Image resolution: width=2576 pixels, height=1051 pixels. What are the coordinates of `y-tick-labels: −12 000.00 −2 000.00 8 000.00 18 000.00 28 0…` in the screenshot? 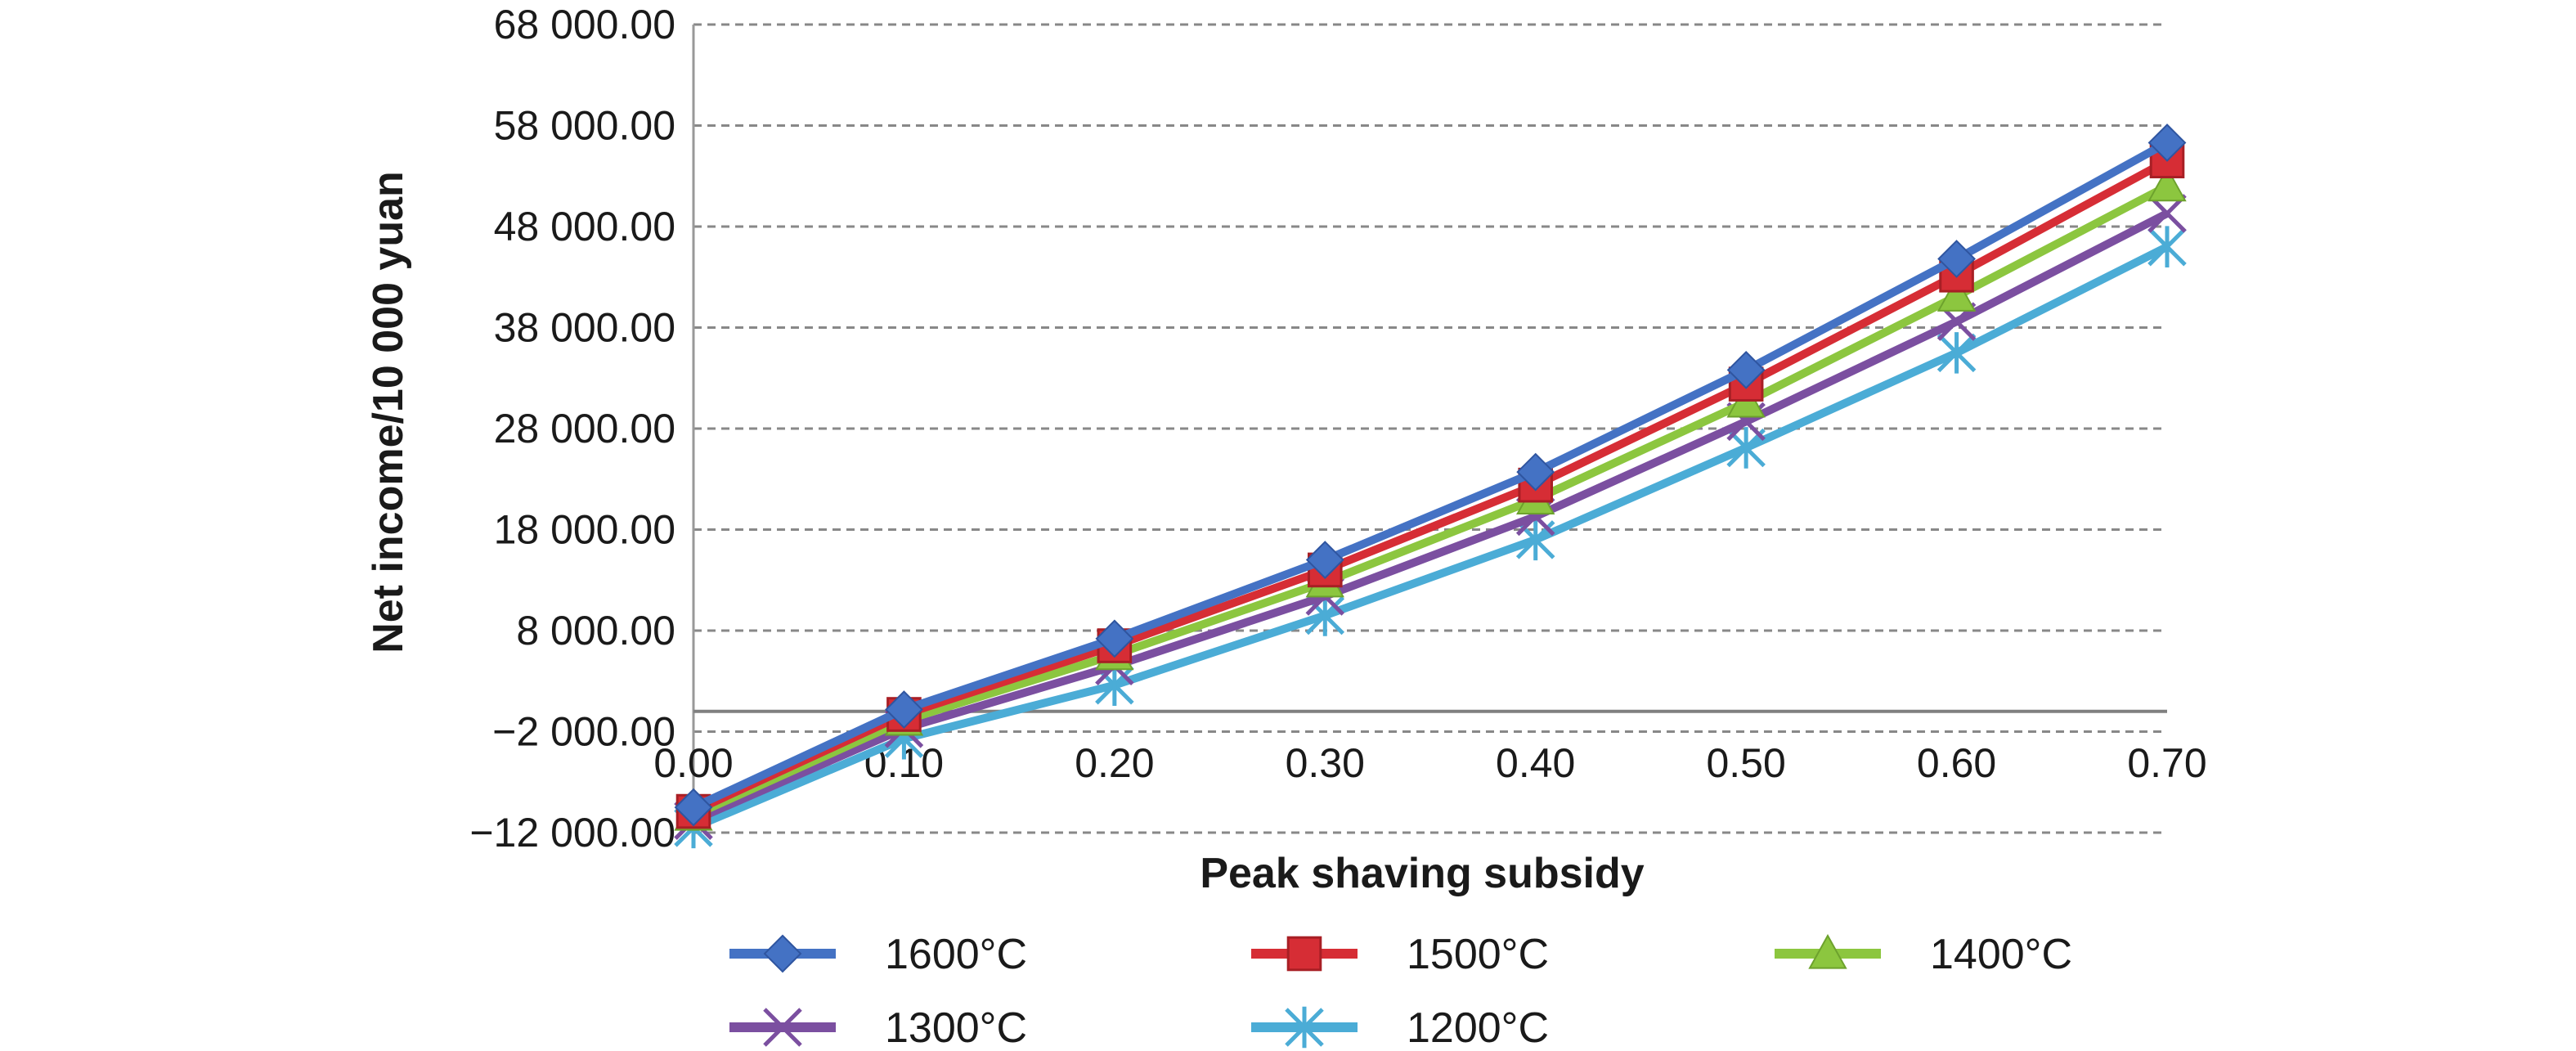 It's located at (572, 429).